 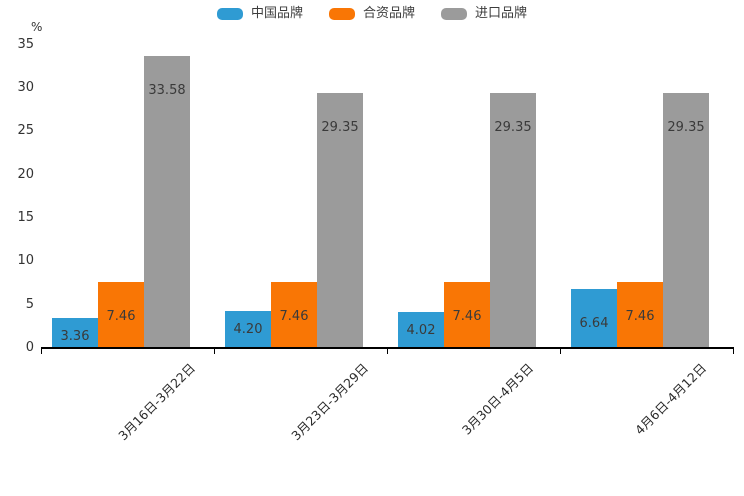 I want to click on y-axis-unit-label: %, so click(x=37, y=27).